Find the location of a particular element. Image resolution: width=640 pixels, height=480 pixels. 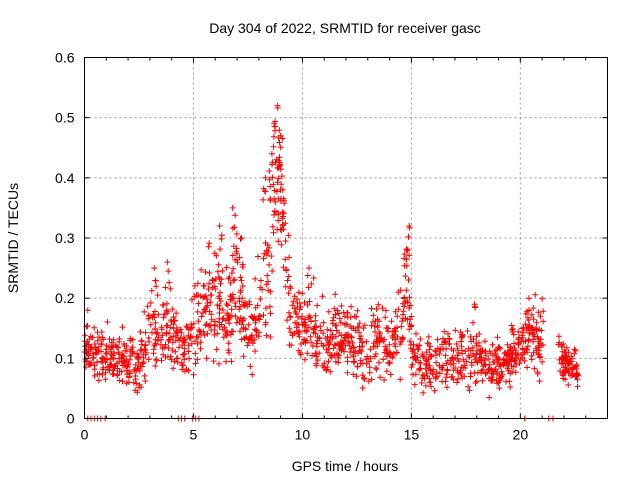

x-tick-label: 0 is located at coordinates (85, 435).